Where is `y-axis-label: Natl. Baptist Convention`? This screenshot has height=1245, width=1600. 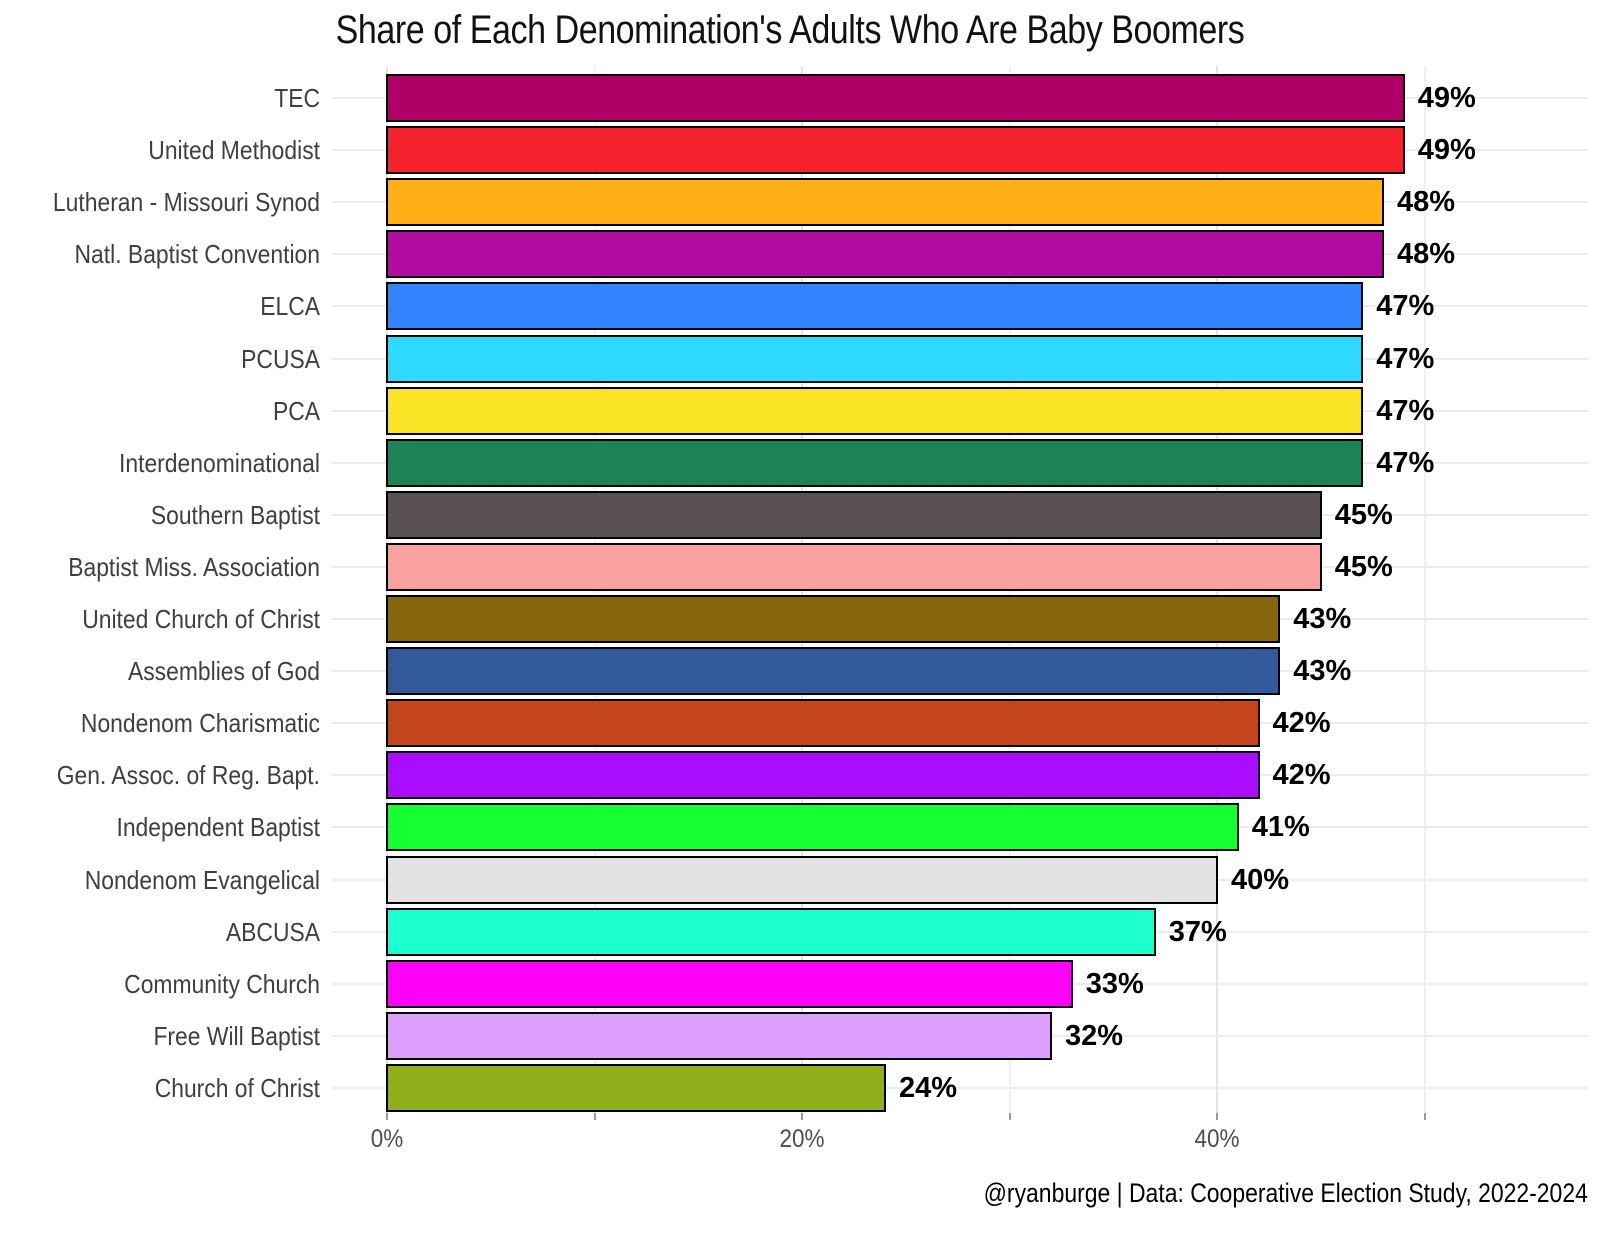
y-axis-label: Natl. Baptist Convention is located at coordinates (197, 254).